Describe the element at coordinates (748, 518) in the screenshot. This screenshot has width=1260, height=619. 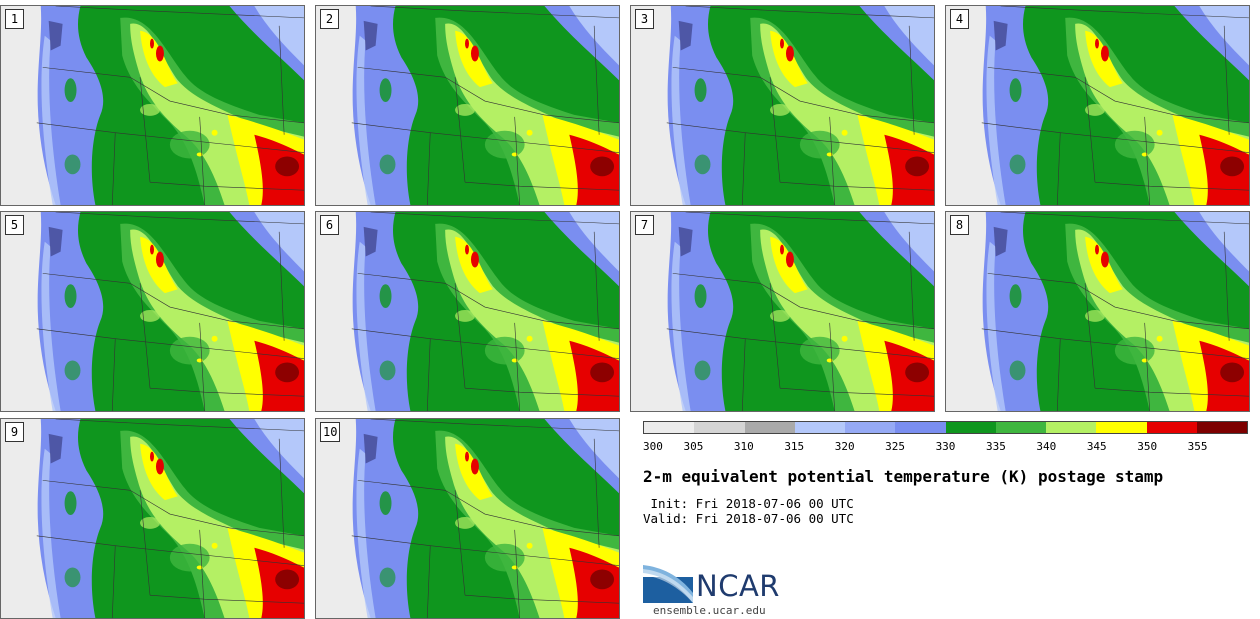
I see `valid-time: Valid: Fri 2018-07-06 00 UTC` at that location.